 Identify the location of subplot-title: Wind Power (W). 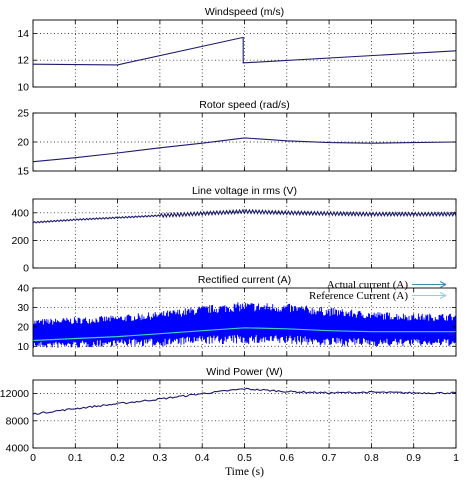
(244, 372).